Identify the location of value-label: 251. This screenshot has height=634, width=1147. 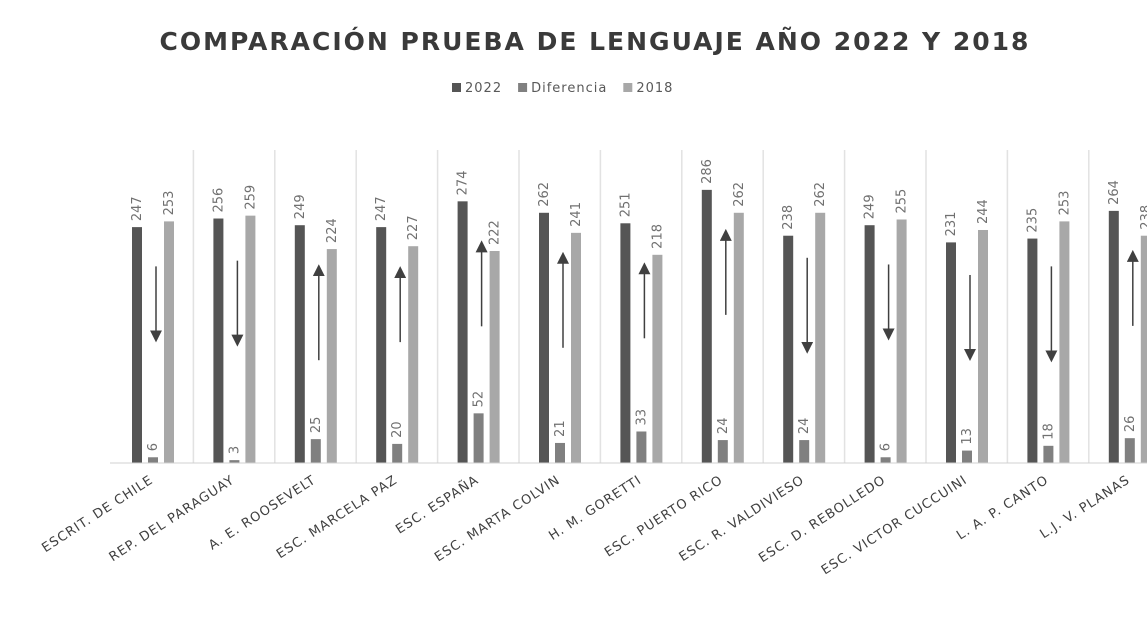
(625, 204).